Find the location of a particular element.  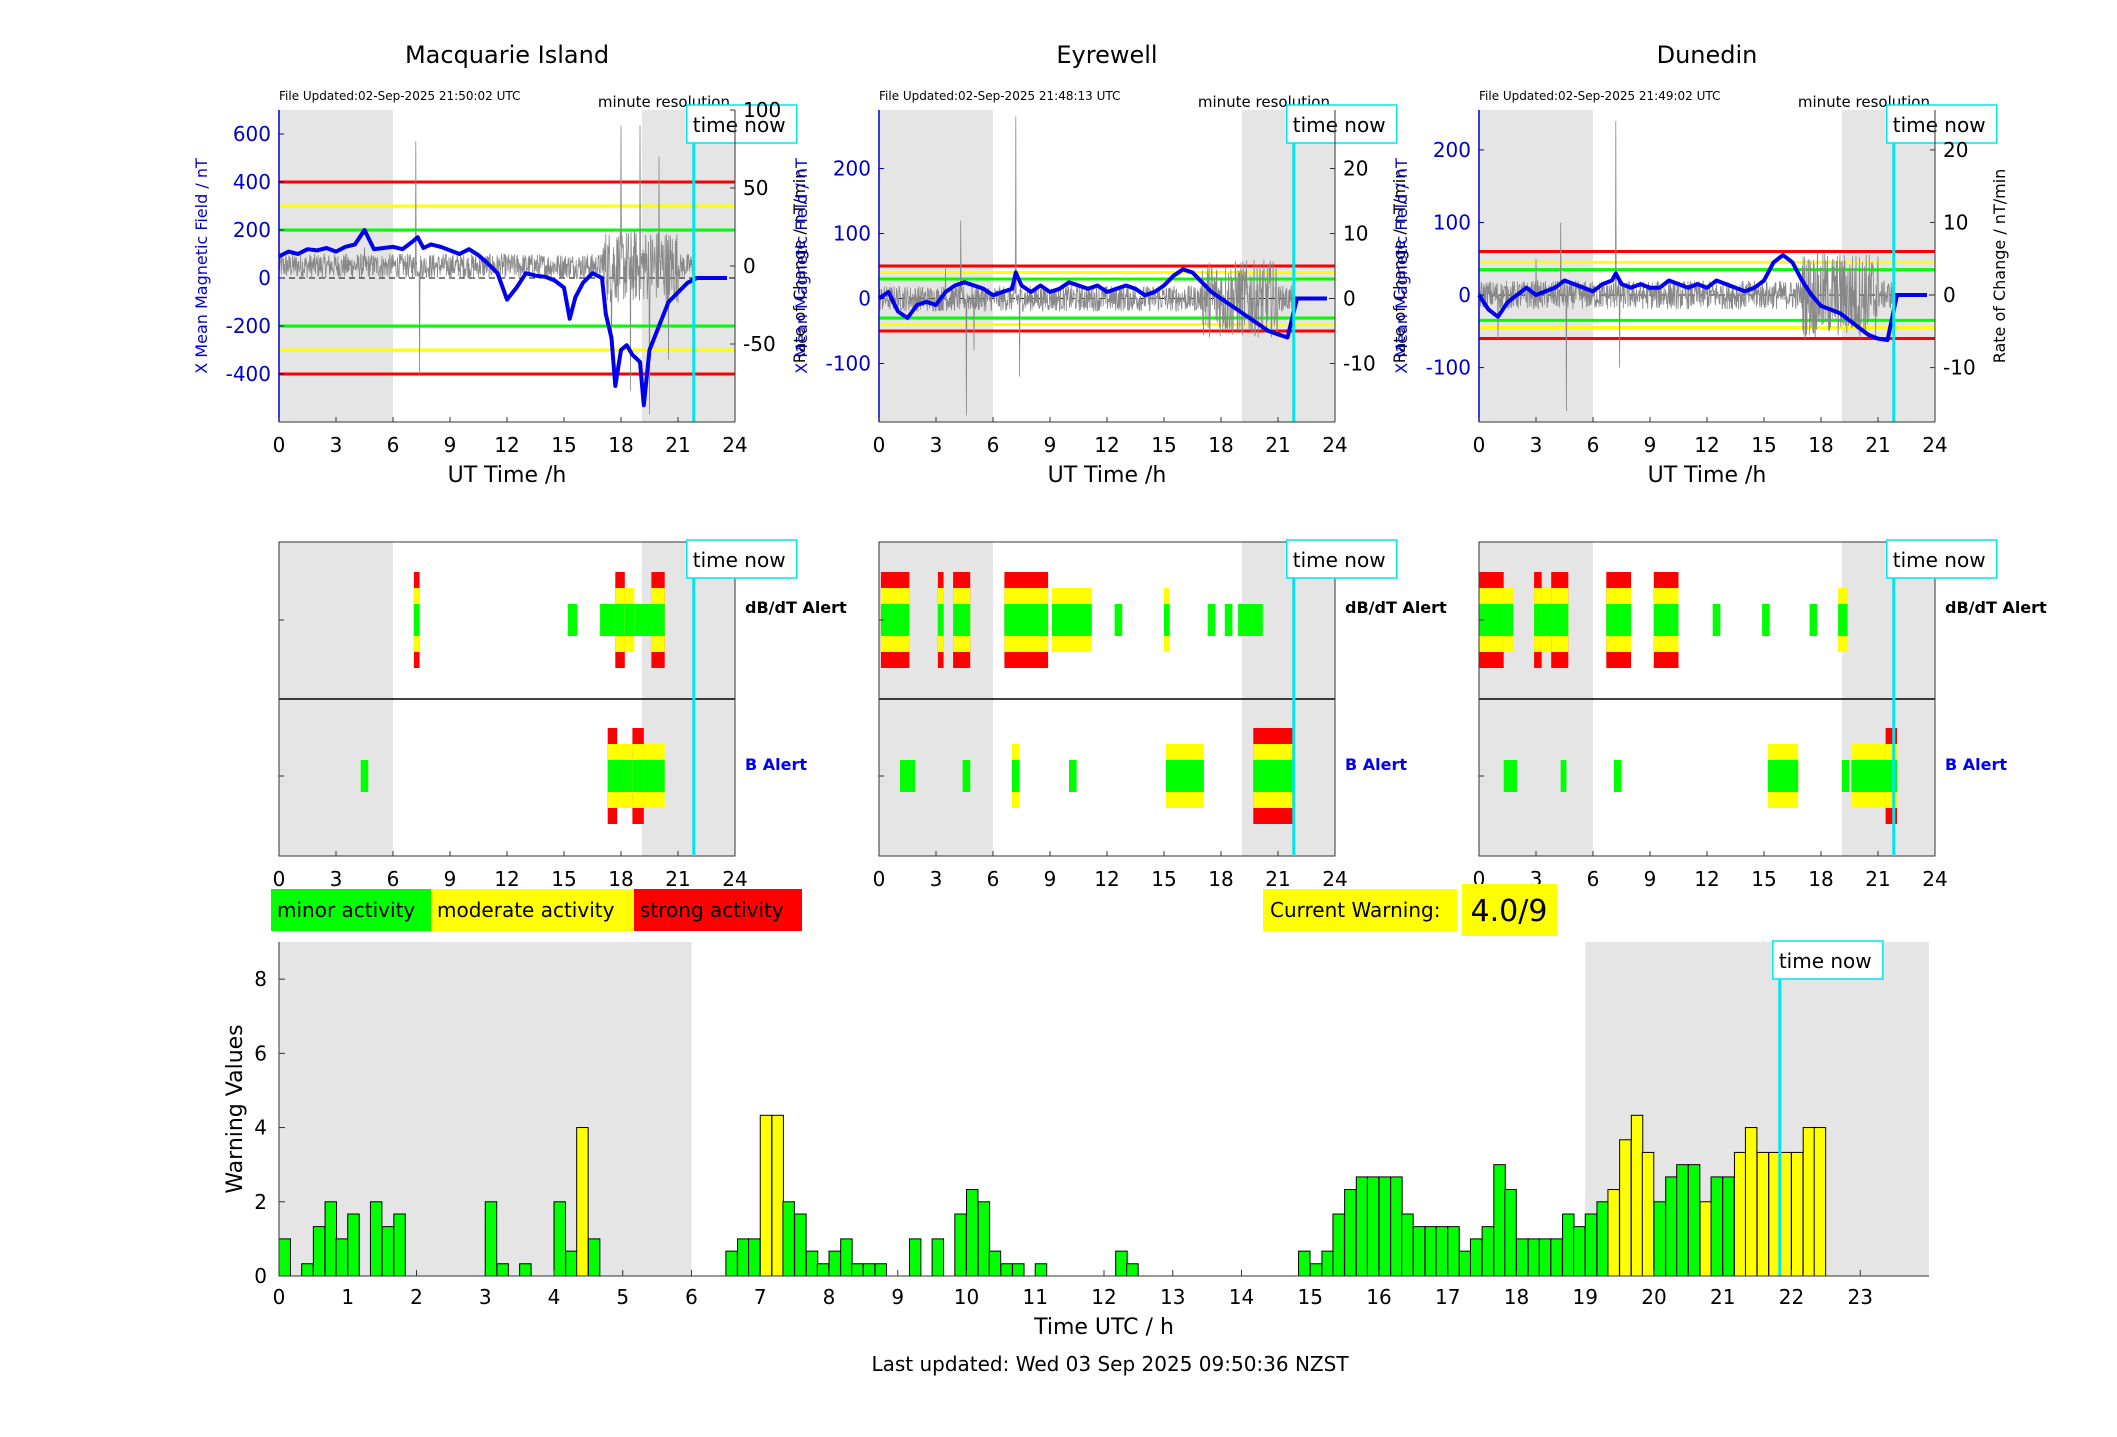

time-tick-label: 9 is located at coordinates (1050, 445).